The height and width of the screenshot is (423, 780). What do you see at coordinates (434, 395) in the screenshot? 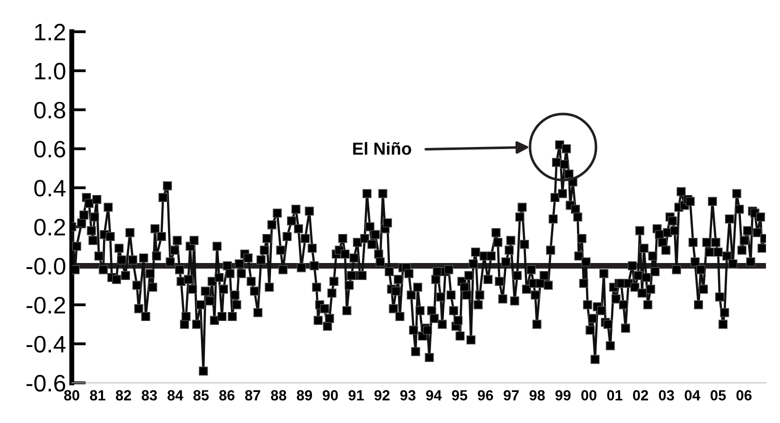
I see `x-tick-label: 94` at bounding box center [434, 395].